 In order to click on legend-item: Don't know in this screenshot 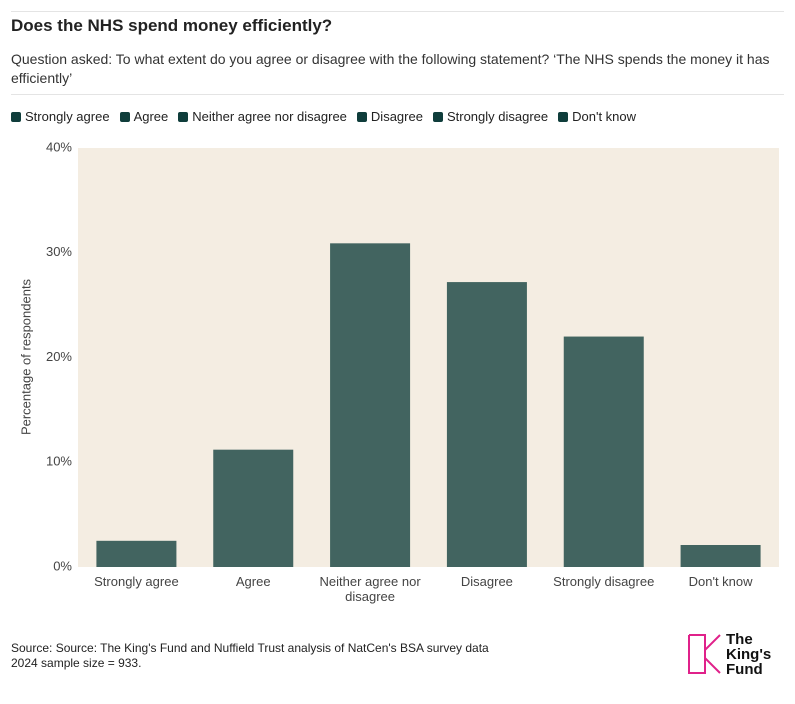, I will do `click(597, 116)`.